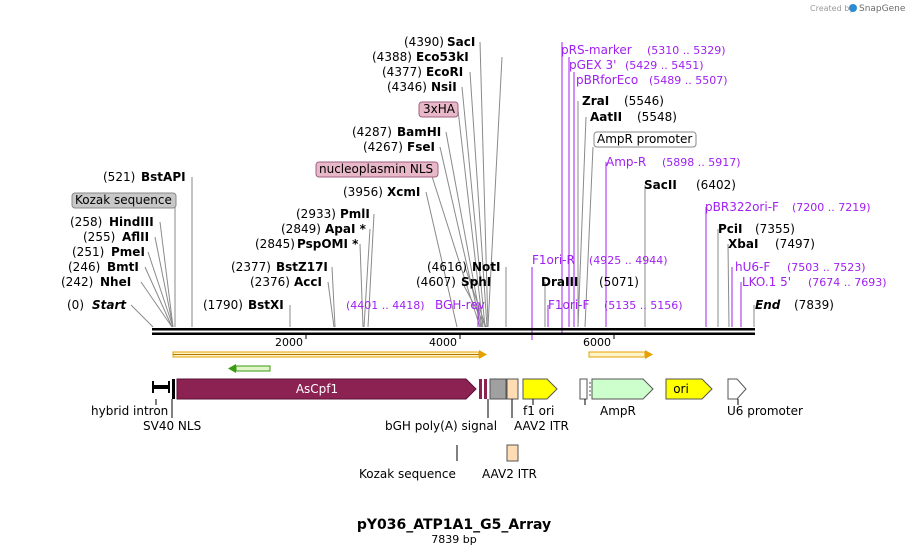 Image resolution: width=908 pixels, height=555 pixels. Describe the element at coordinates (454, 525) in the screenshot. I see `map-title: pY036_ATP1A1_G5_Array` at that location.